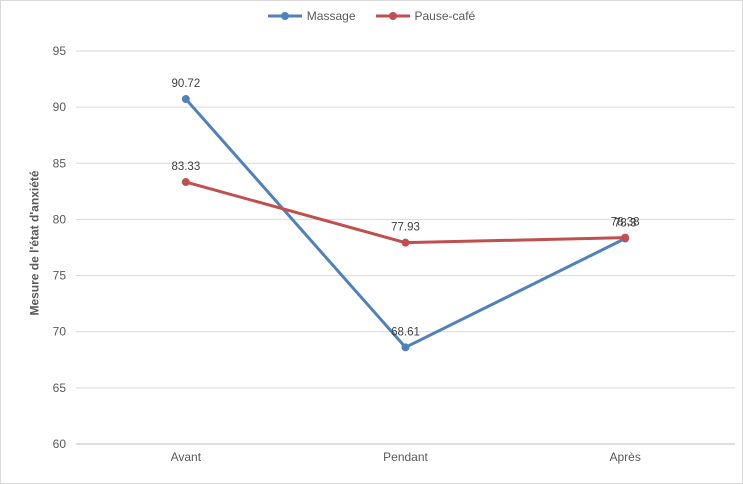 This screenshot has height=484, width=743. What do you see at coordinates (405, 457) in the screenshot?
I see `x-category-label: Pendant` at bounding box center [405, 457].